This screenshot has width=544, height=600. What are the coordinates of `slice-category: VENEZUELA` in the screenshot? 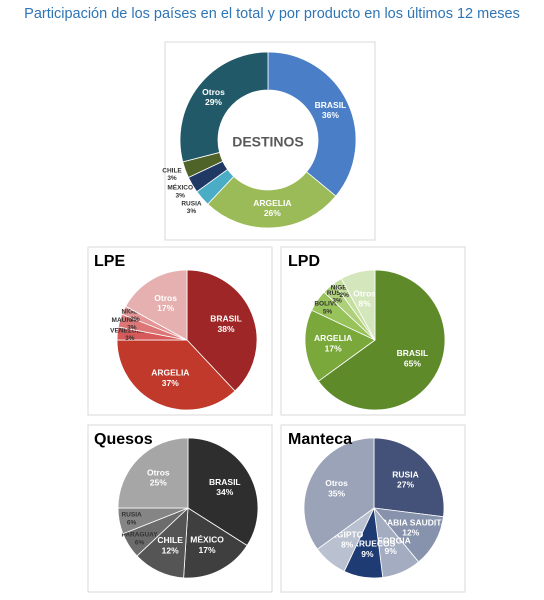 It's located at (130, 330).